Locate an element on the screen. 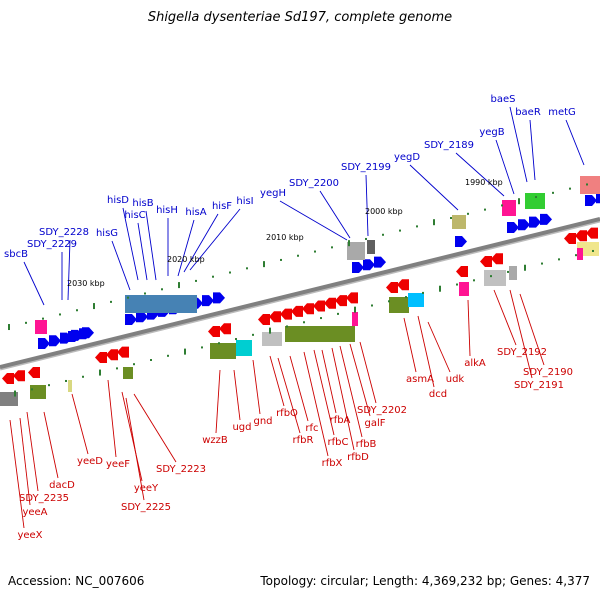  gene-label-lower: SDY_2223 is located at coordinates (181, 469).